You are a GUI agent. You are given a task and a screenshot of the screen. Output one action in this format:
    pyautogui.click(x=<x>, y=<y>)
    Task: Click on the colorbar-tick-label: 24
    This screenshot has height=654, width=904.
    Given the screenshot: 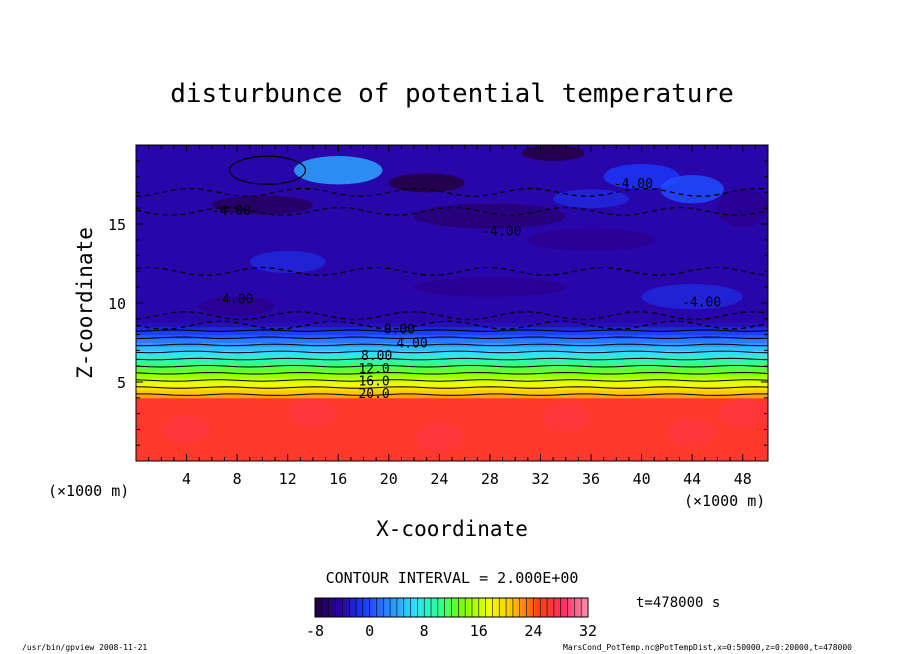 What is the action you would take?
    pyautogui.click(x=533, y=631)
    